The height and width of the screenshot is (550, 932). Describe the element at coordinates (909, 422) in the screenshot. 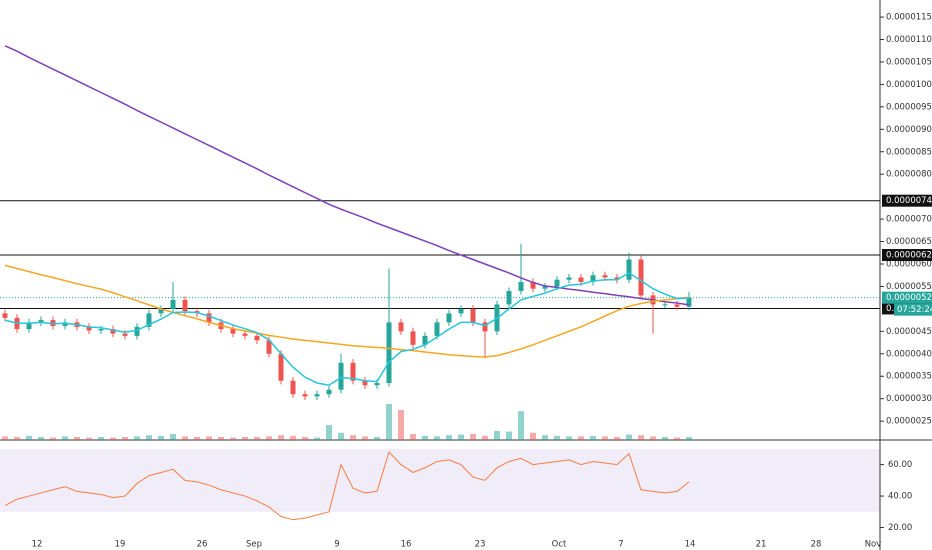

I see `y-tick-label: 0.00000250` at that location.